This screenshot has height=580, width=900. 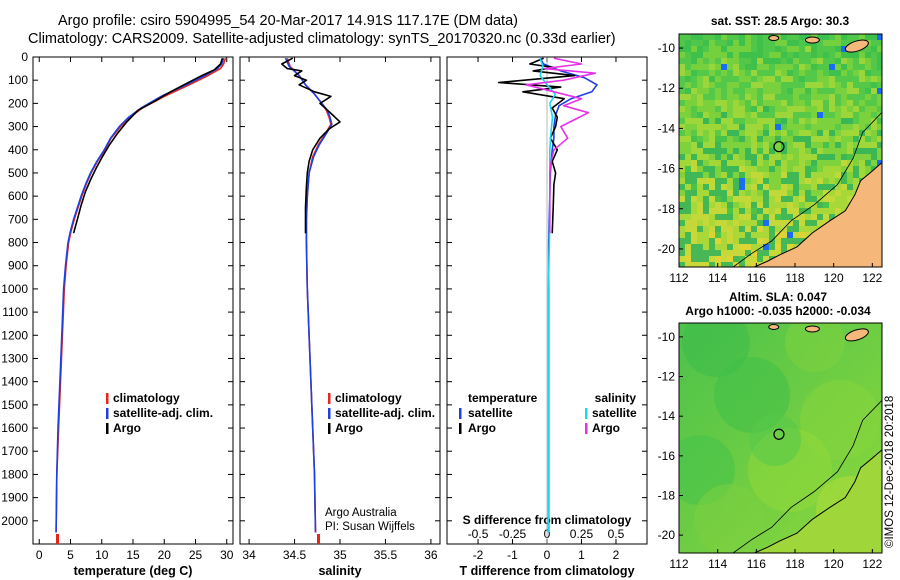 I want to click on map-frame, so click(x=780, y=438).